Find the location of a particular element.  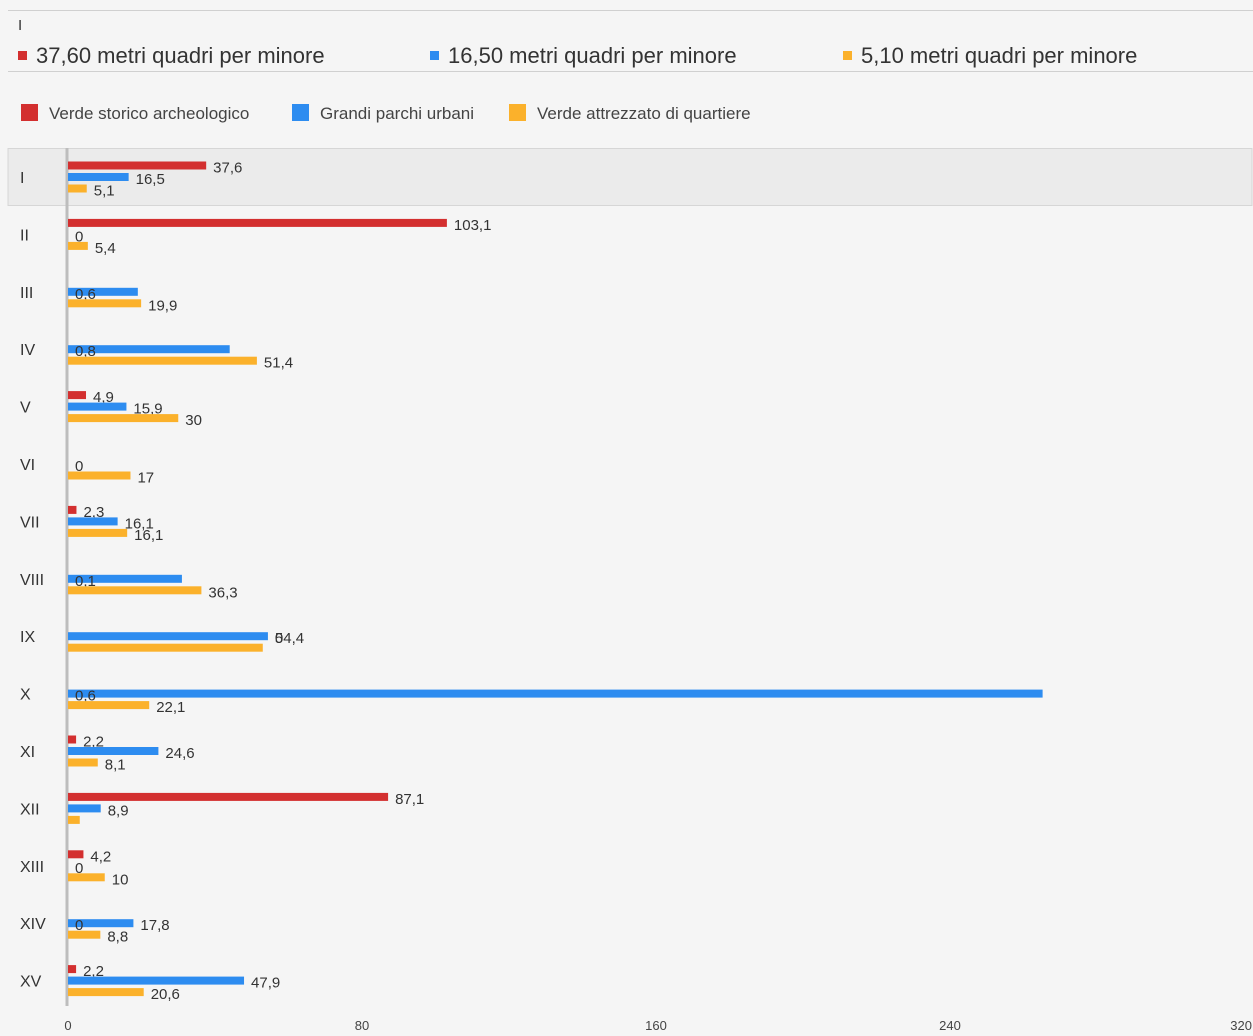

value-label-vi-series-2: 17 is located at coordinates (145, 478).